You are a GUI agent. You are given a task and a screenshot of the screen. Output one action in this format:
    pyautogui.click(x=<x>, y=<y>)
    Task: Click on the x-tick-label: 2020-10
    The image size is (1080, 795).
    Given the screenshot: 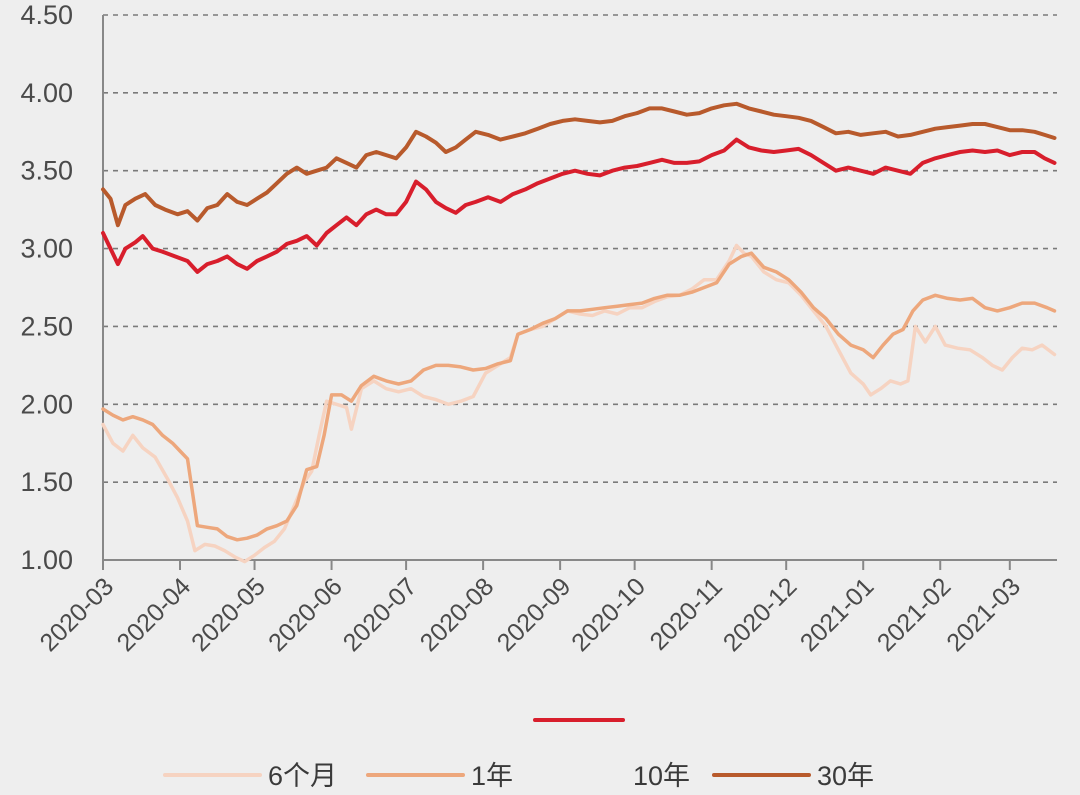 What is the action you would take?
    pyautogui.click(x=608, y=614)
    